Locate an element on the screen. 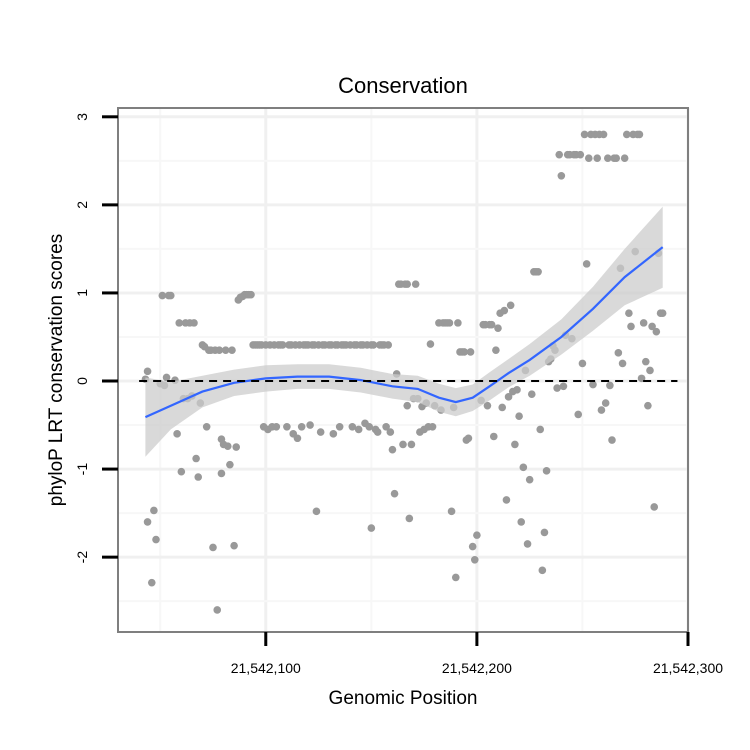 The height and width of the screenshot is (750, 750). y-tick-label: 3 is located at coordinates (82, 117).